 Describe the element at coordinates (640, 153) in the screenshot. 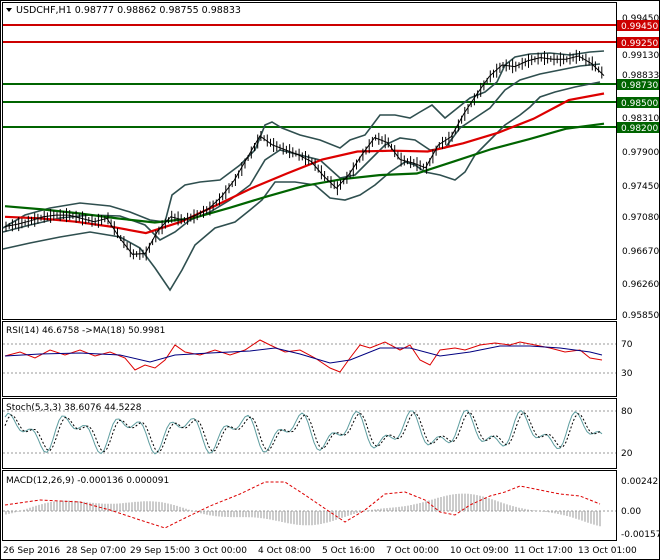

I see `price-tick: 0.97900` at that location.